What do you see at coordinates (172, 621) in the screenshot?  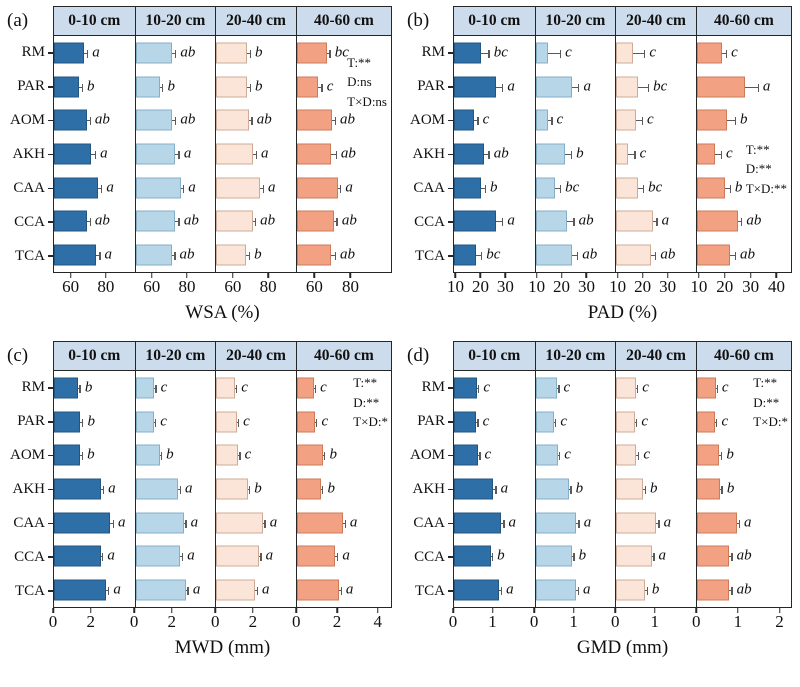 I see `tick-label: 2` at bounding box center [172, 621].